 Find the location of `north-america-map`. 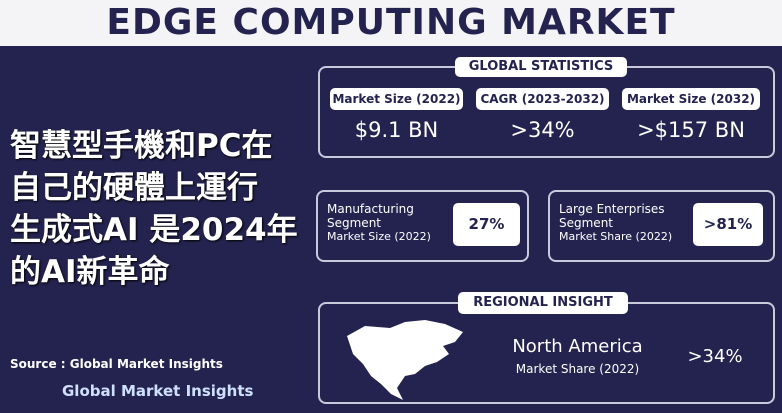

north-america-map is located at coordinates (405, 360).